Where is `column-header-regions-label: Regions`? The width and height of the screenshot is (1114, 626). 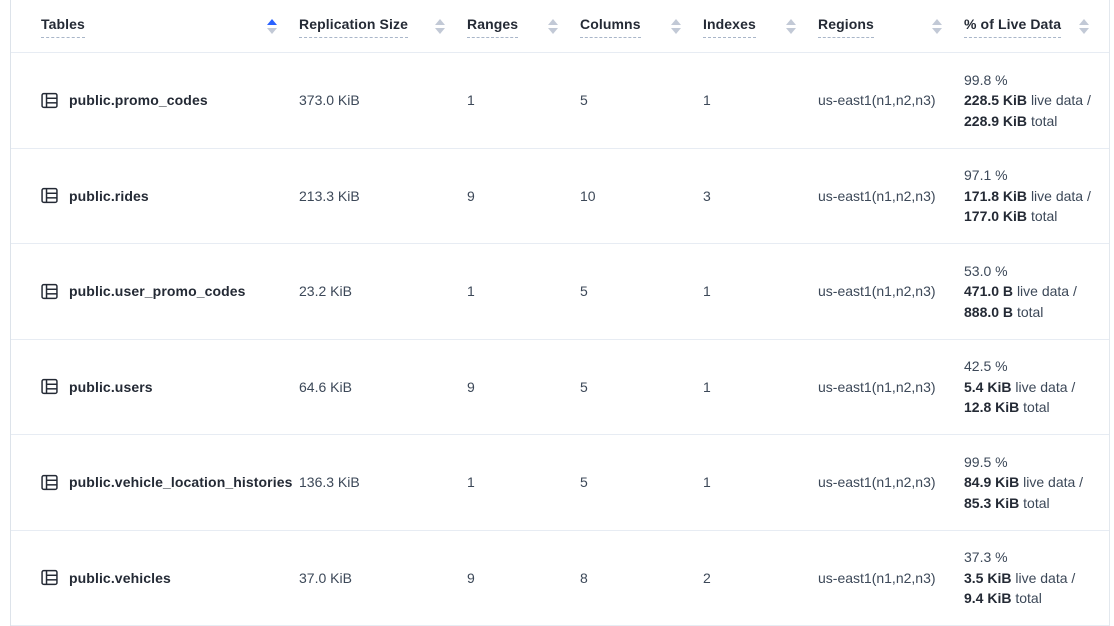 column-header-regions-label: Regions is located at coordinates (846, 26).